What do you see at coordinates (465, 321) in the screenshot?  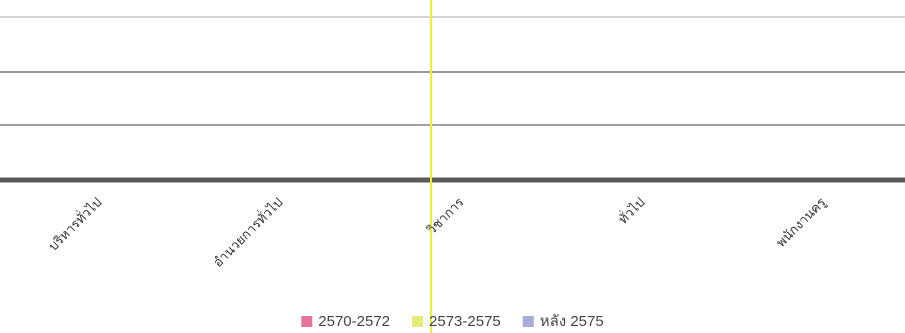 I see `legend-label: 2573-2575` at bounding box center [465, 321].